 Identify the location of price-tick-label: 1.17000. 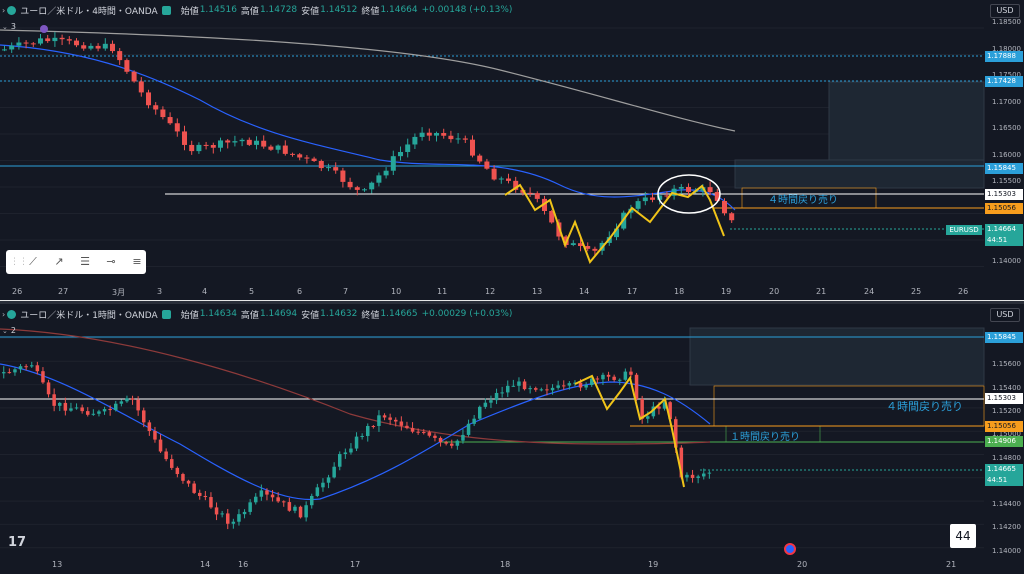
(1006, 101).